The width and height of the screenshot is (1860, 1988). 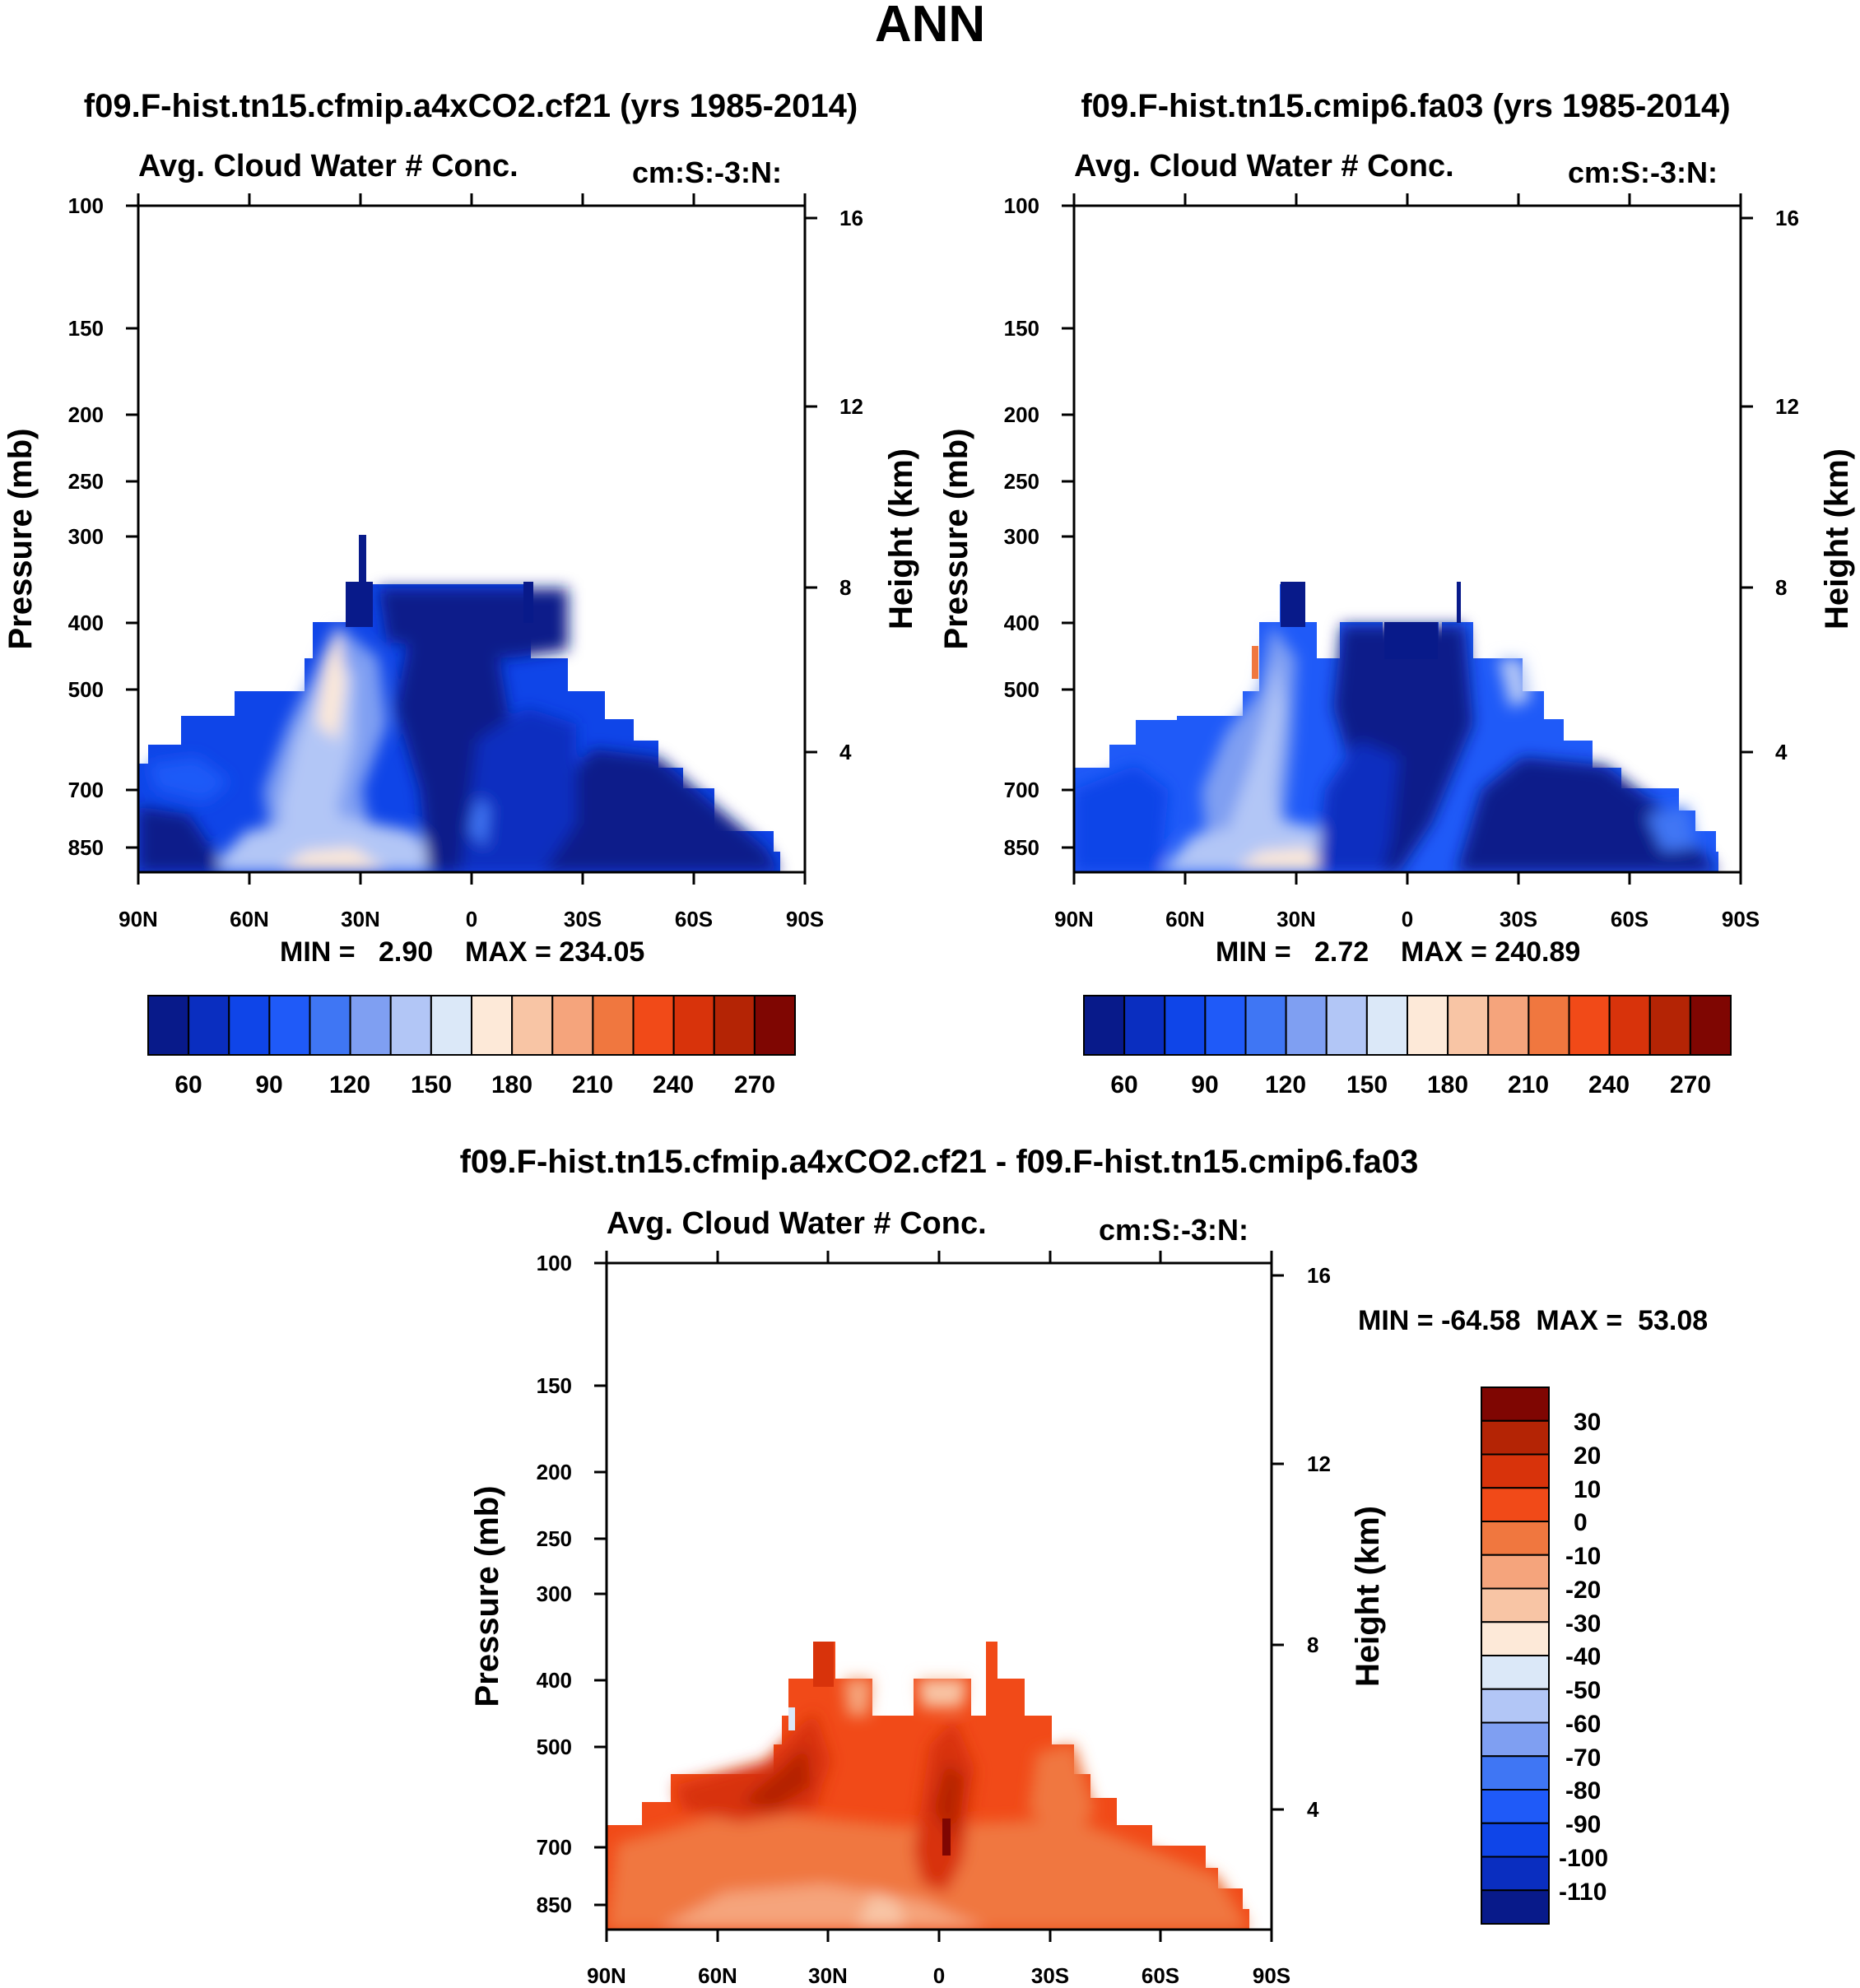 What do you see at coordinates (707, 172) in the screenshot?
I see `panel-a-units: cm:S:-3:N:` at bounding box center [707, 172].